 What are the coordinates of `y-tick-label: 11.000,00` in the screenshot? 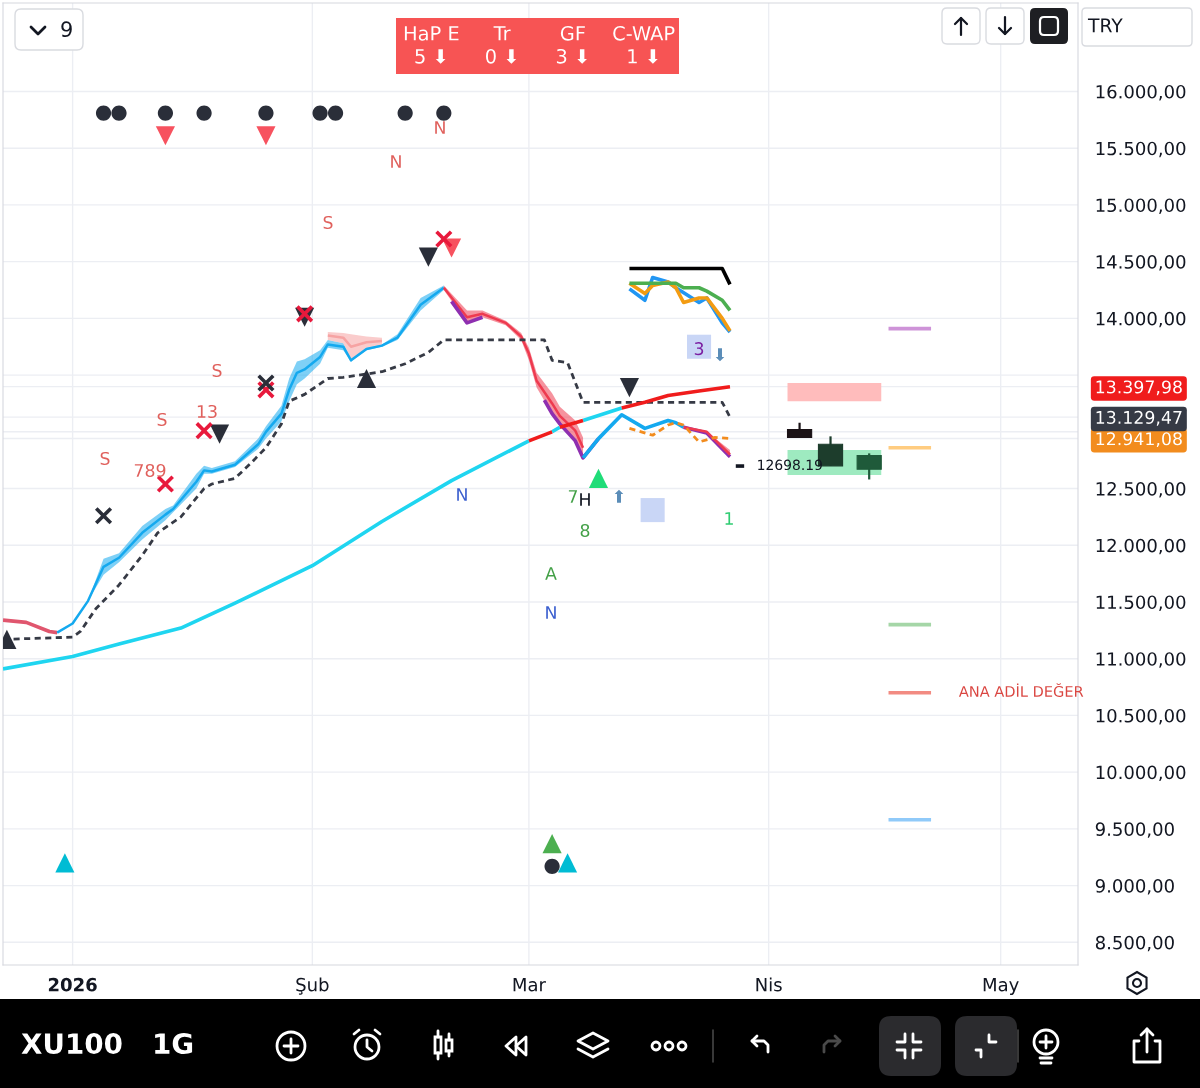 It's located at (1141, 660).